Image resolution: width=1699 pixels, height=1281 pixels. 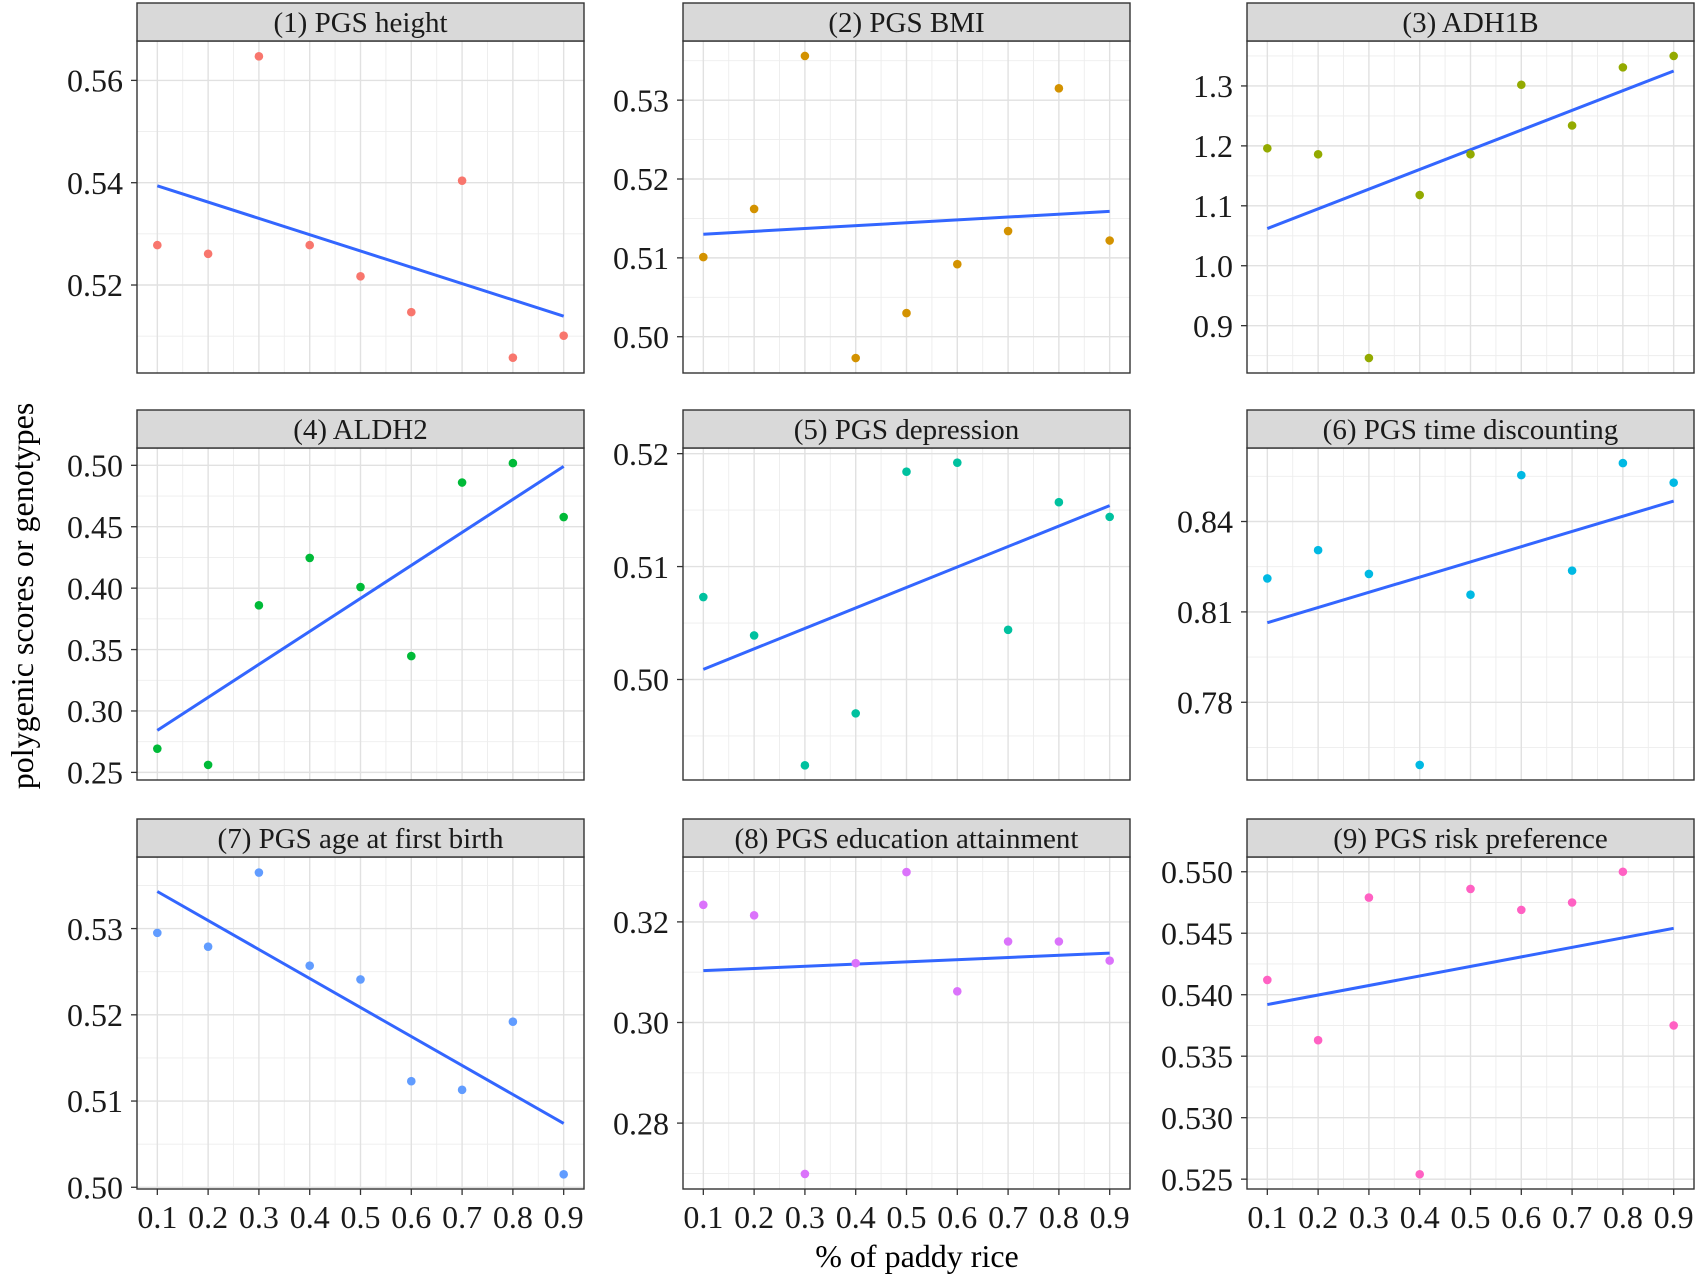 What do you see at coordinates (1205, 612) in the screenshot?
I see `panel-6-y-tick-label: 0.81` at bounding box center [1205, 612].